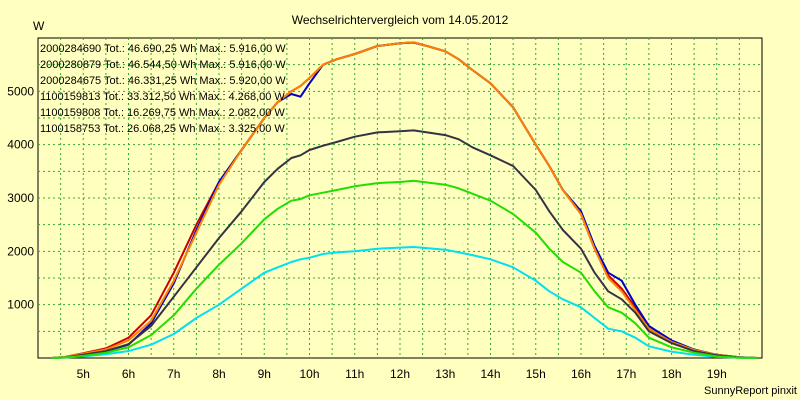 The height and width of the screenshot is (400, 800). What do you see at coordinates (490, 374) in the screenshot?
I see `x-tick-label: 14h` at bounding box center [490, 374].